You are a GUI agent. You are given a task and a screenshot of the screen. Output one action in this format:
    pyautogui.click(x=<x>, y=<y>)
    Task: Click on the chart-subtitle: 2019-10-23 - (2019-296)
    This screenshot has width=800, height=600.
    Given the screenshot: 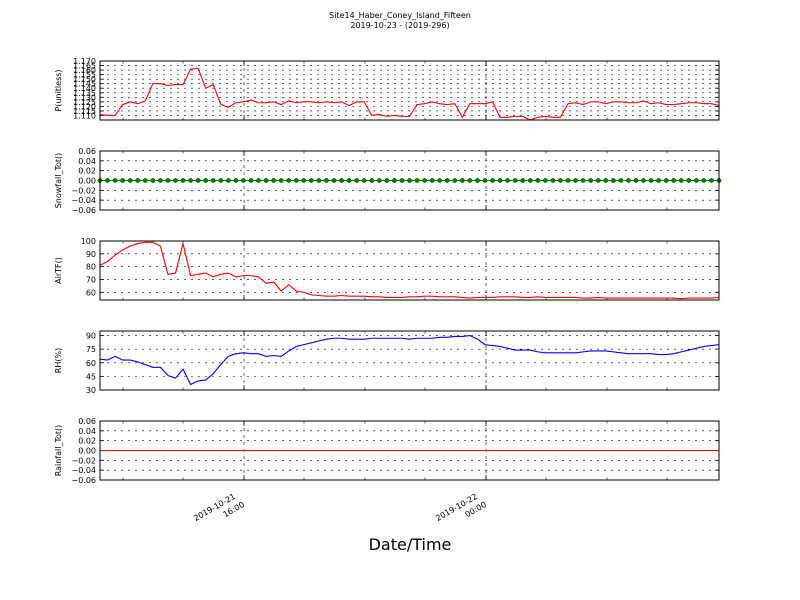 What is the action you would take?
    pyautogui.click(x=400, y=25)
    